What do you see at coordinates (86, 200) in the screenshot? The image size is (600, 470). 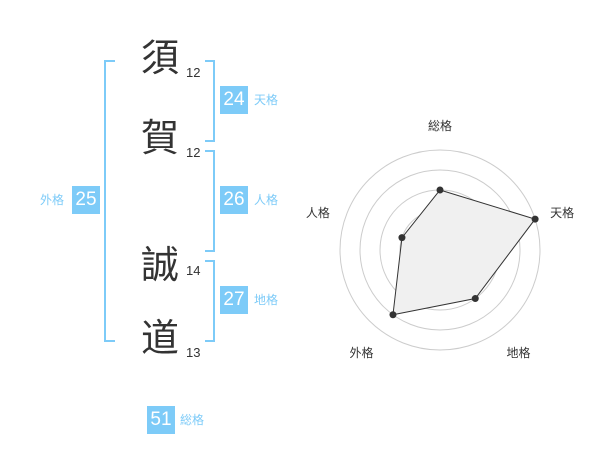 I see `gaikaku-value: 25` at bounding box center [86, 200].